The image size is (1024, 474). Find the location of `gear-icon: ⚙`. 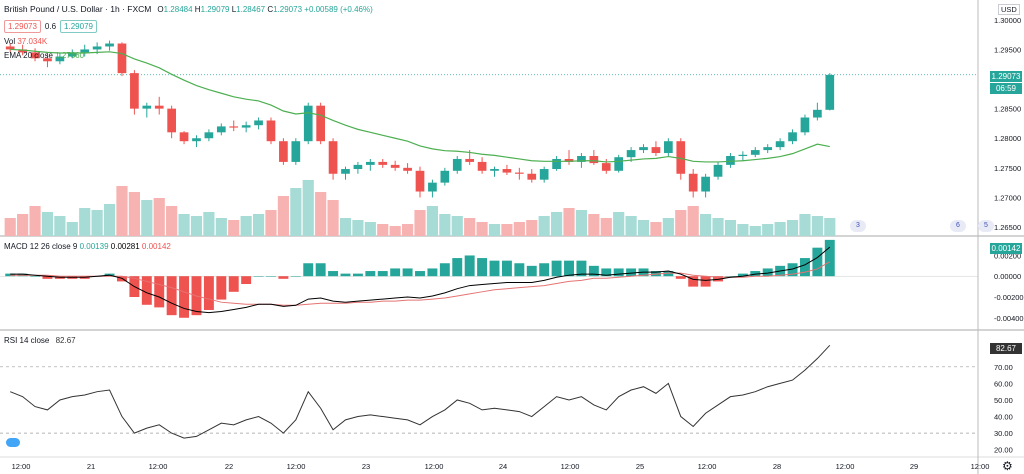

gear-icon: ⚙ is located at coordinates (1007, 466).